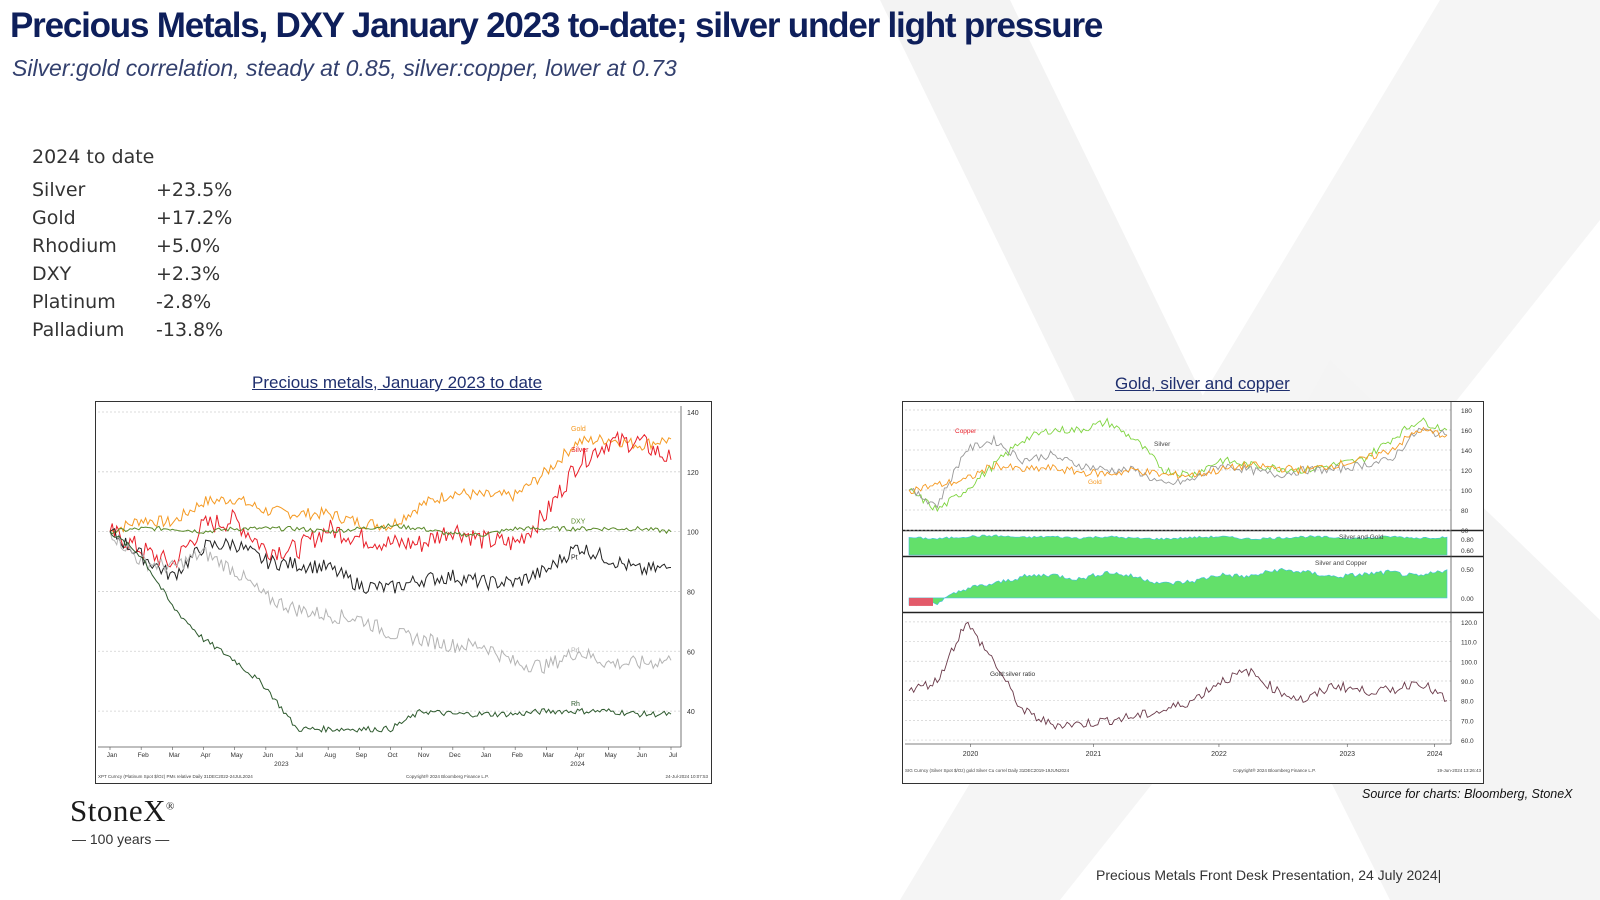 The image size is (1600, 900). What do you see at coordinates (132, 330) in the screenshot?
I see `ytd-row: Palladium -13.8%` at bounding box center [132, 330].